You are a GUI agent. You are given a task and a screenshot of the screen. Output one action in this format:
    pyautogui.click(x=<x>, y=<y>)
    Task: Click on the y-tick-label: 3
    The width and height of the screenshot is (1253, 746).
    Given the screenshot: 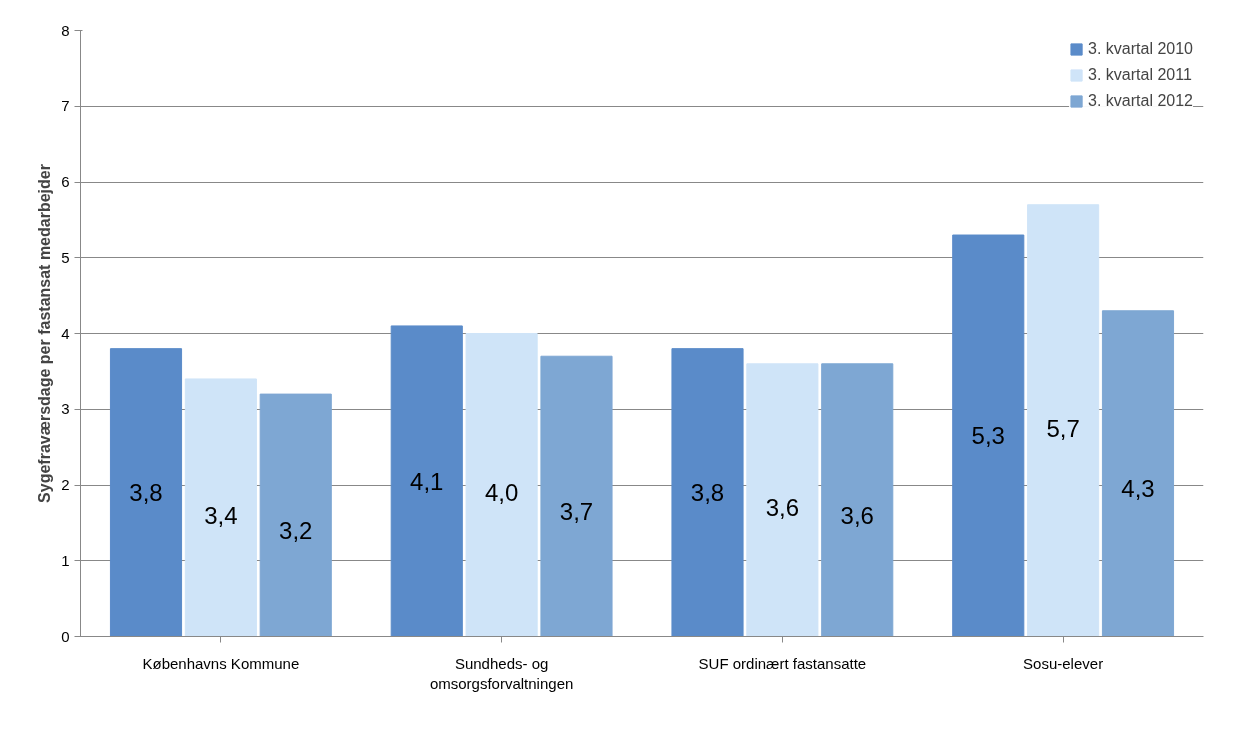 What is the action you would take?
    pyautogui.click(x=65, y=409)
    